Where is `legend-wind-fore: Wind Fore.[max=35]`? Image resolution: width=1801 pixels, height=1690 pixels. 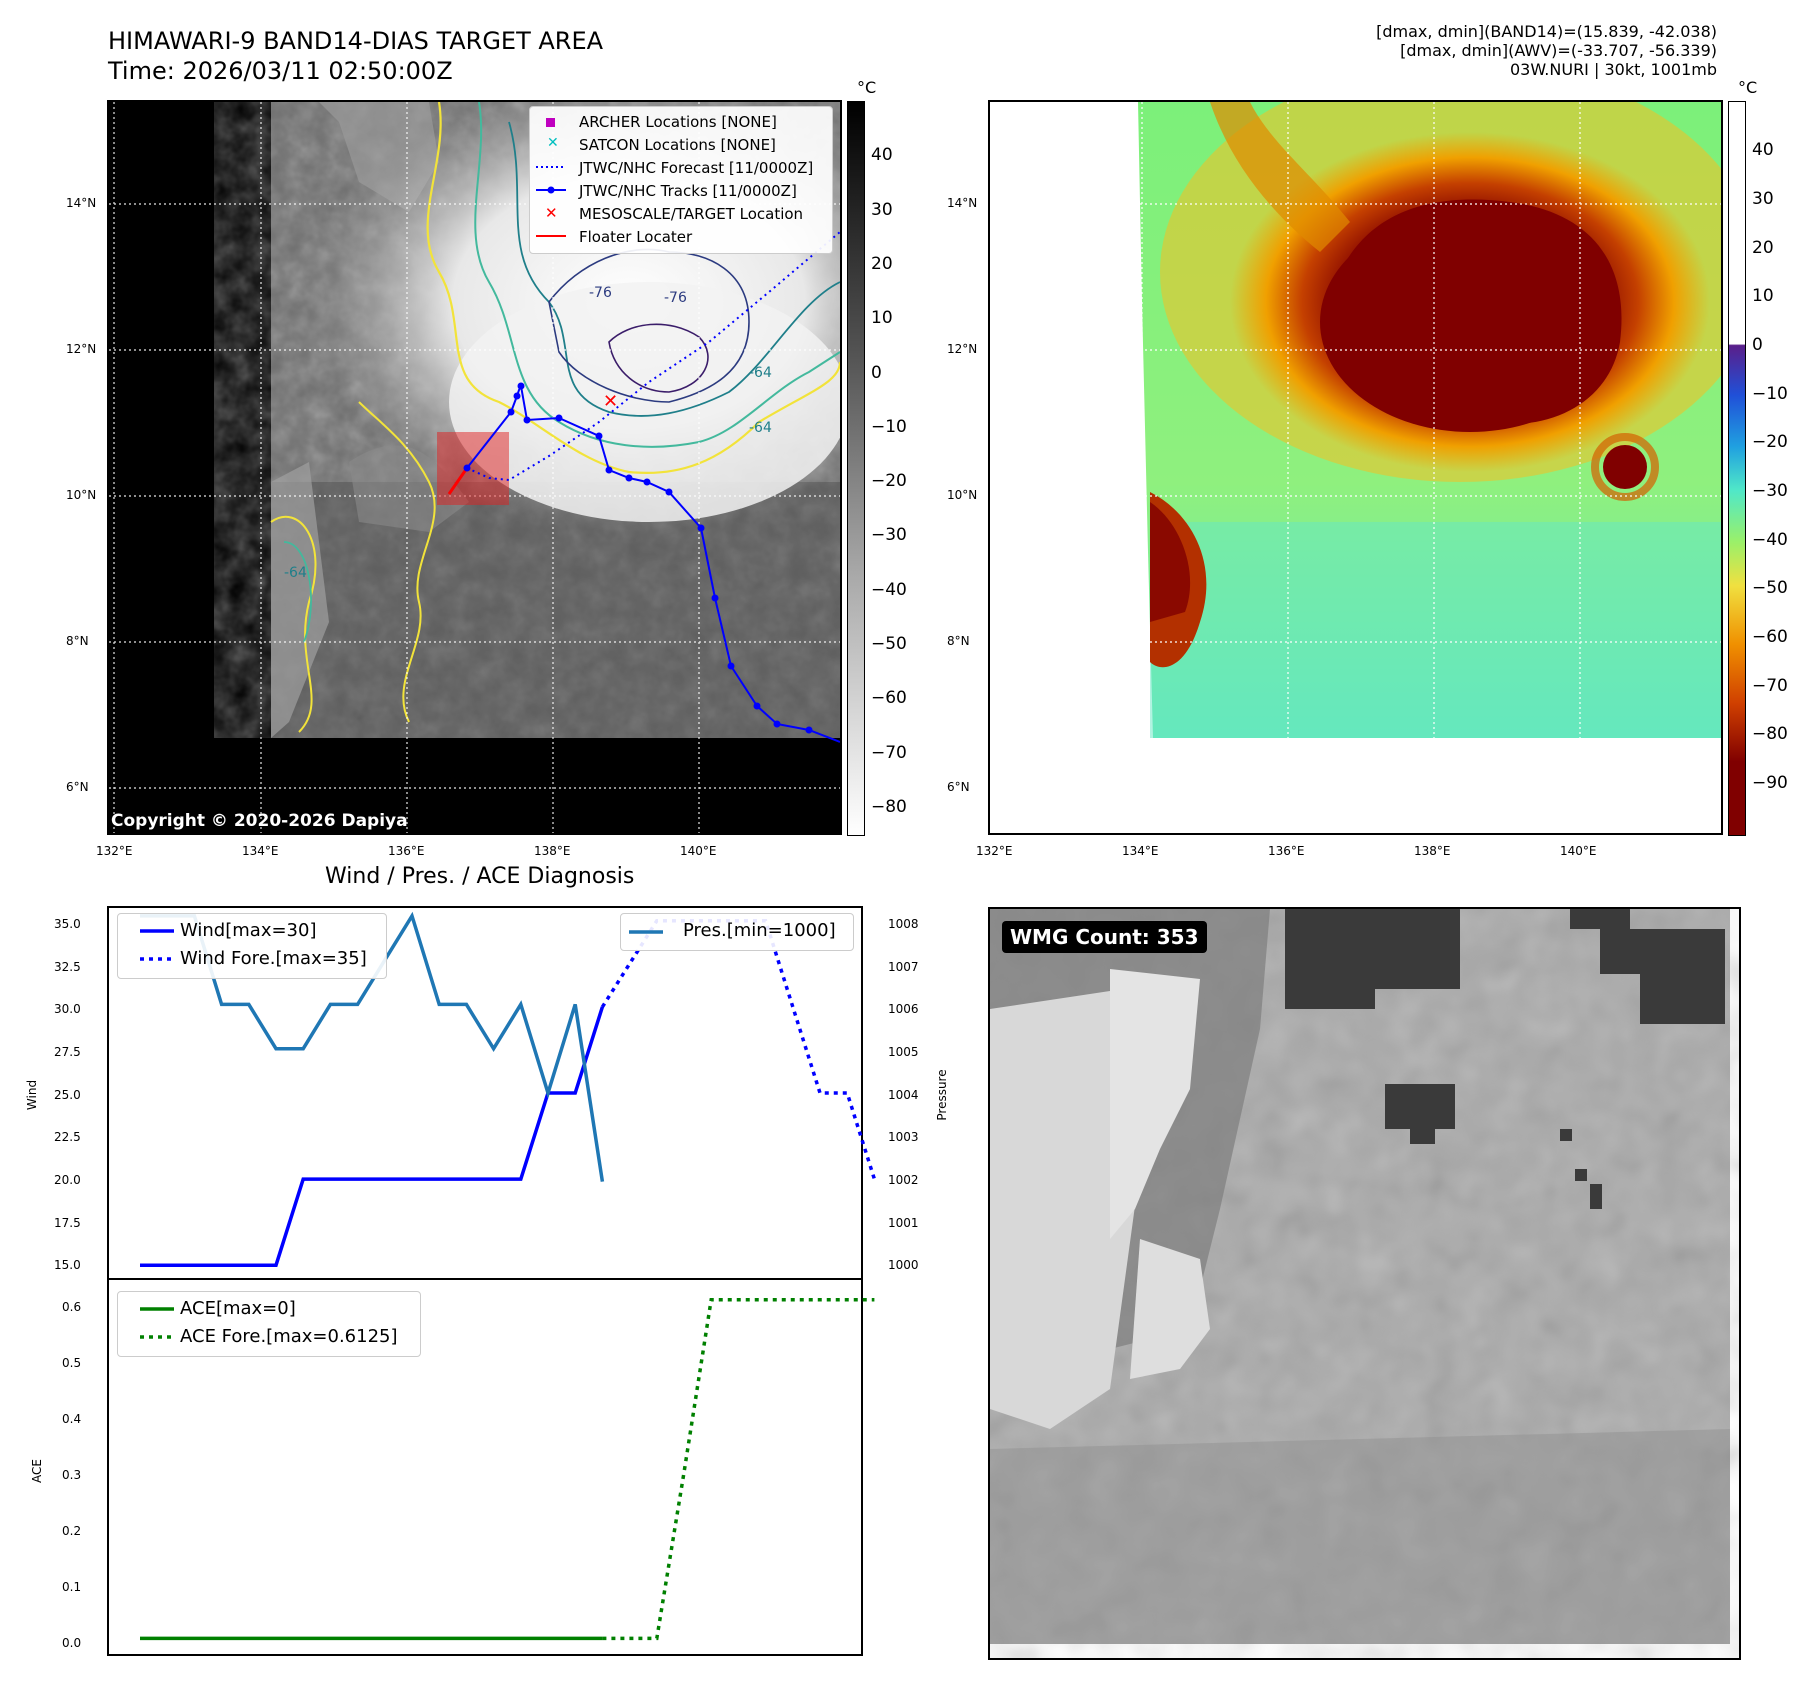
legend-wind-fore: Wind Fore.[max=35] is located at coordinates (273, 958).